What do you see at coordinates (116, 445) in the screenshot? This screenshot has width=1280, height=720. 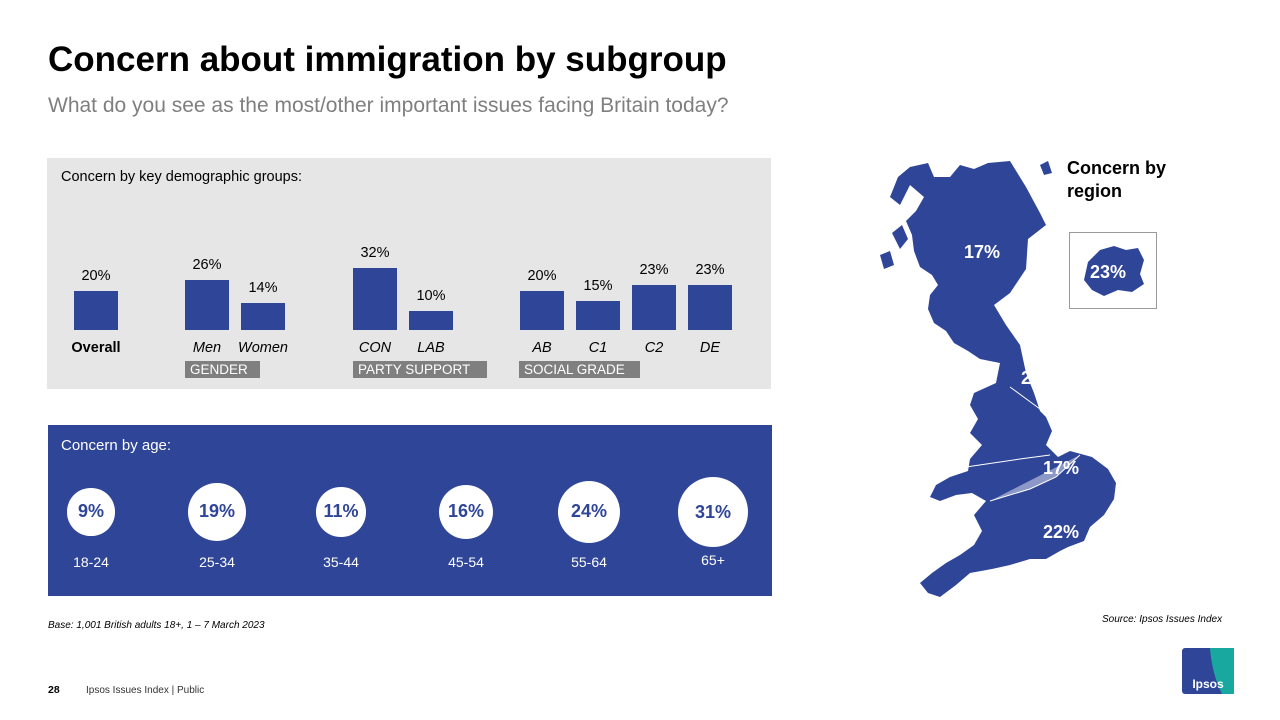 I see `age-heading: Concern by age:` at bounding box center [116, 445].